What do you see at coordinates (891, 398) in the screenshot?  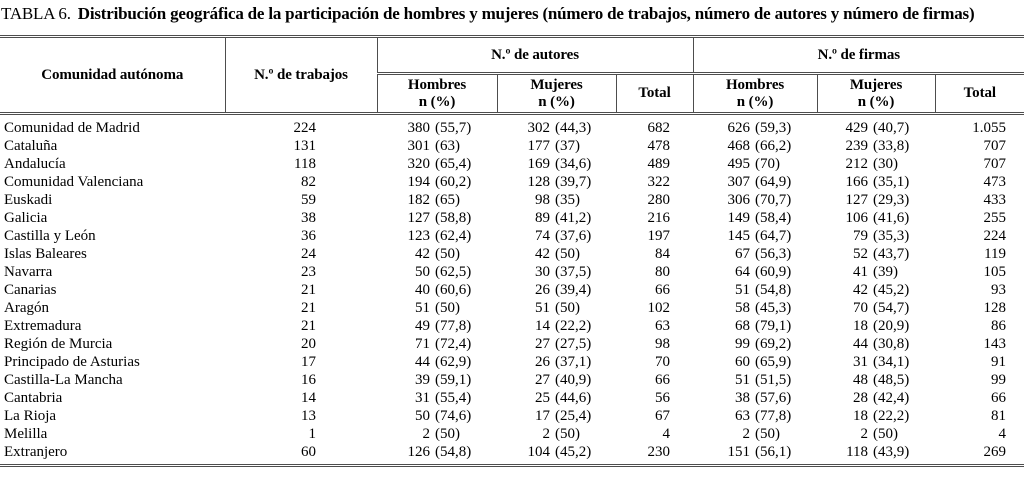 I see `value-pct: (42,4)` at bounding box center [891, 398].